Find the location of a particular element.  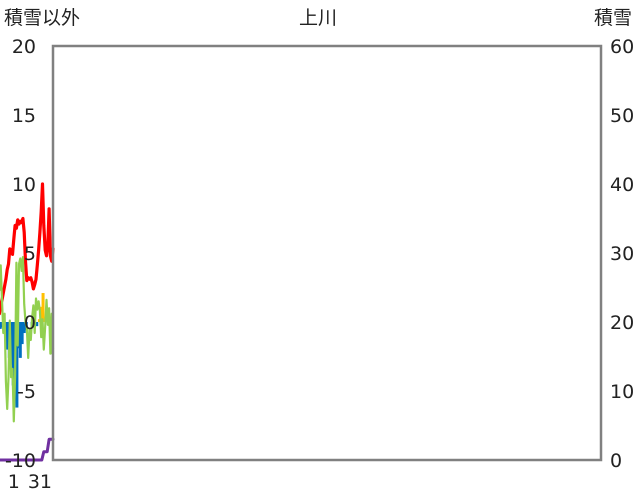

y-left-tick-label: 0 is located at coordinates (30, 323).